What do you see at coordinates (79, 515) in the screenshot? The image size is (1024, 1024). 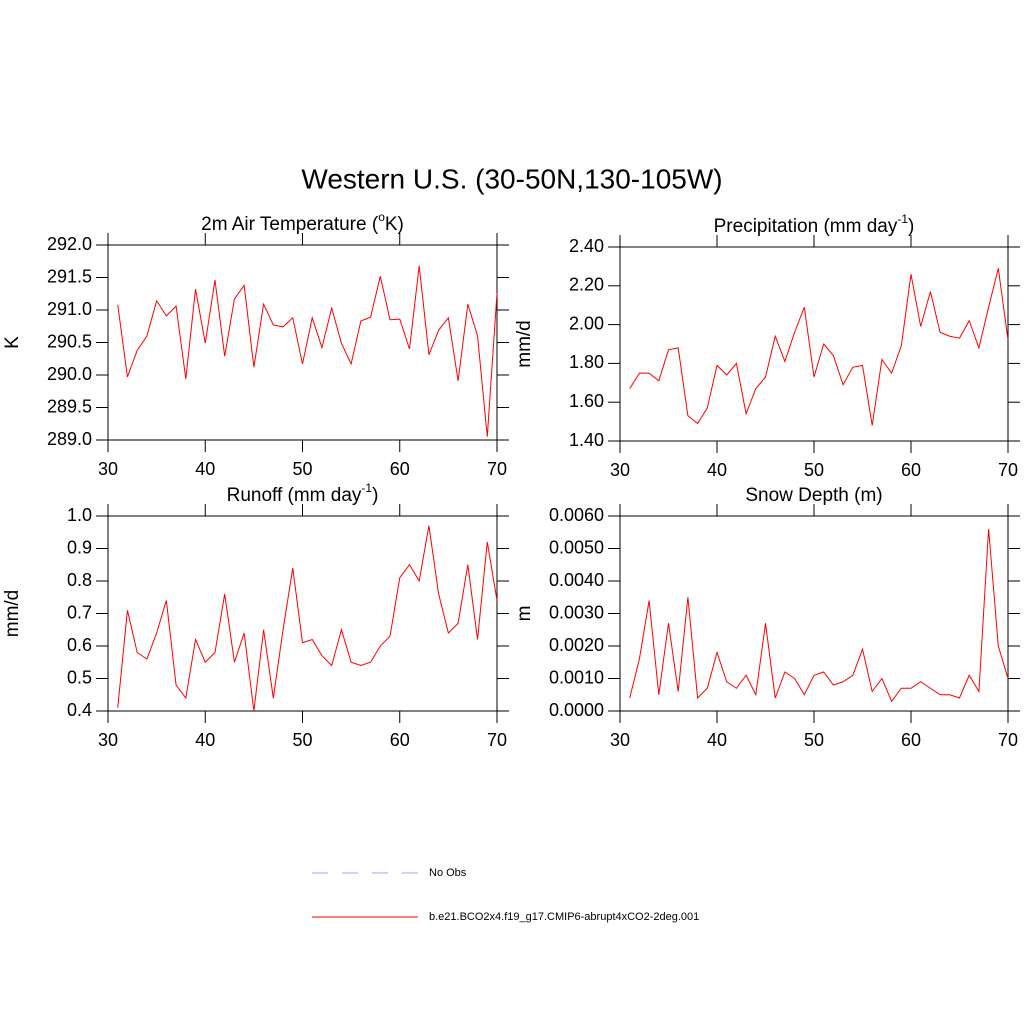 I see `y-tick-label: 1.0` at bounding box center [79, 515].